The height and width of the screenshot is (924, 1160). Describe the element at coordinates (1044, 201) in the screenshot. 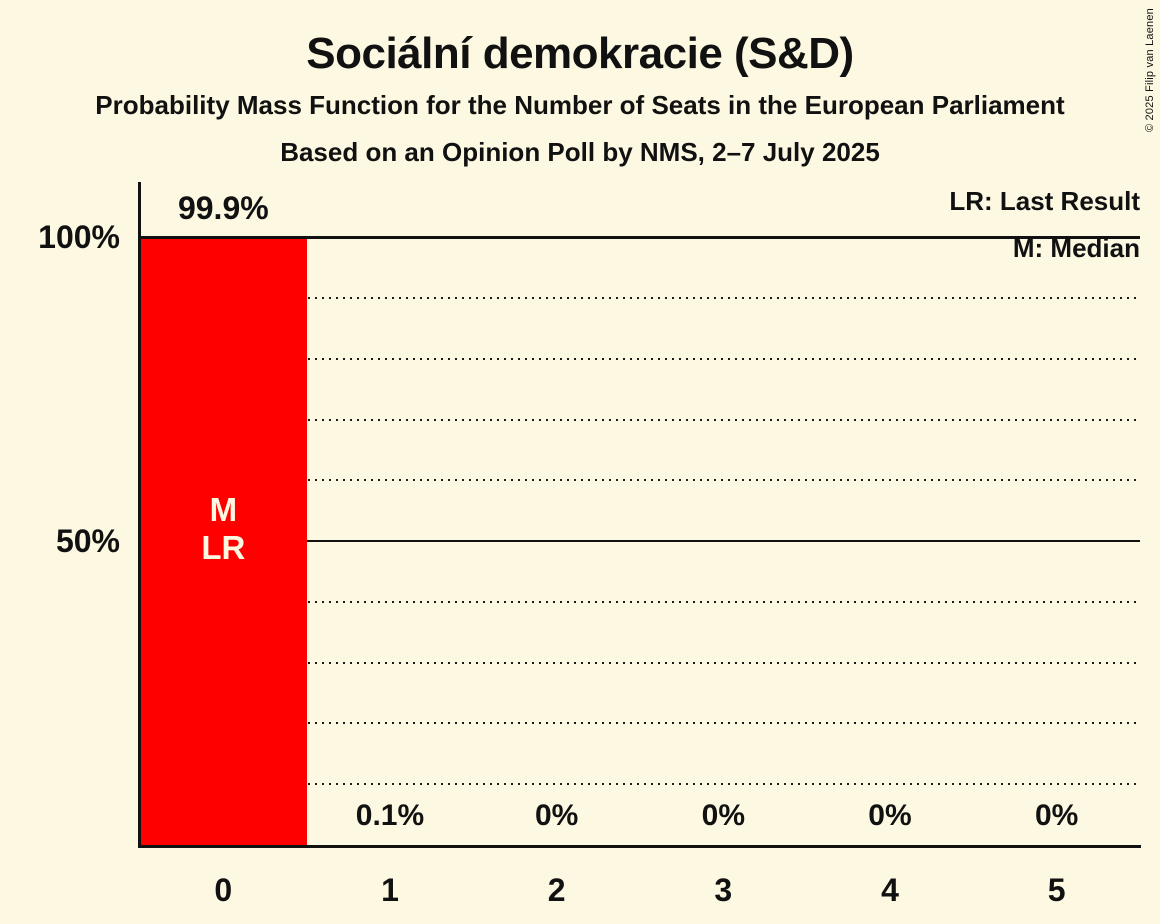

I see `legend-last-result: LR: Last Result` at that location.